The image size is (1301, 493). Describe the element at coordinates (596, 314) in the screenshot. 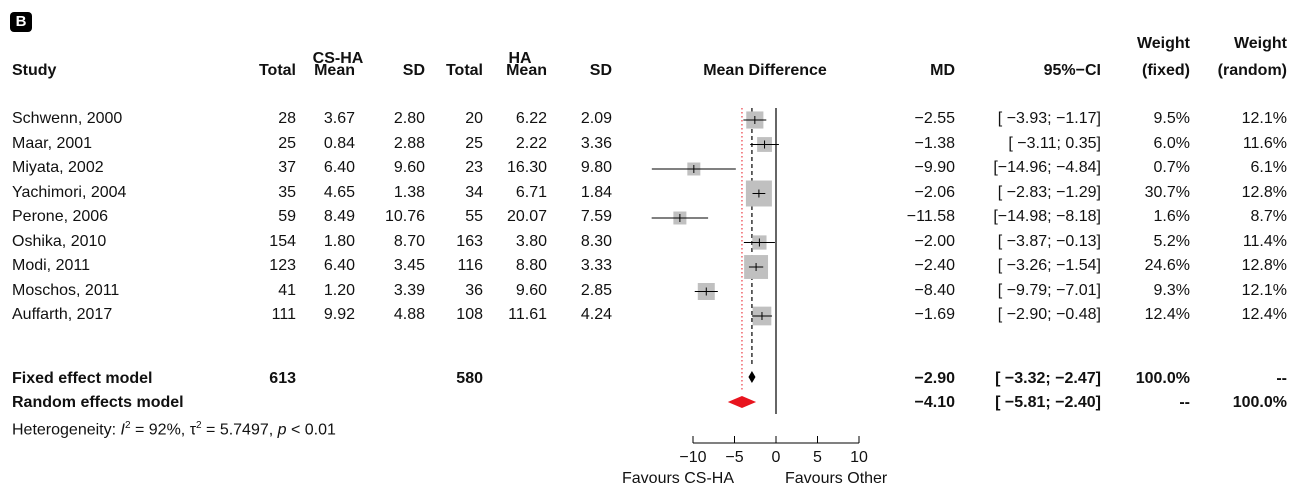

I see `row-sd2: 4.24` at that location.